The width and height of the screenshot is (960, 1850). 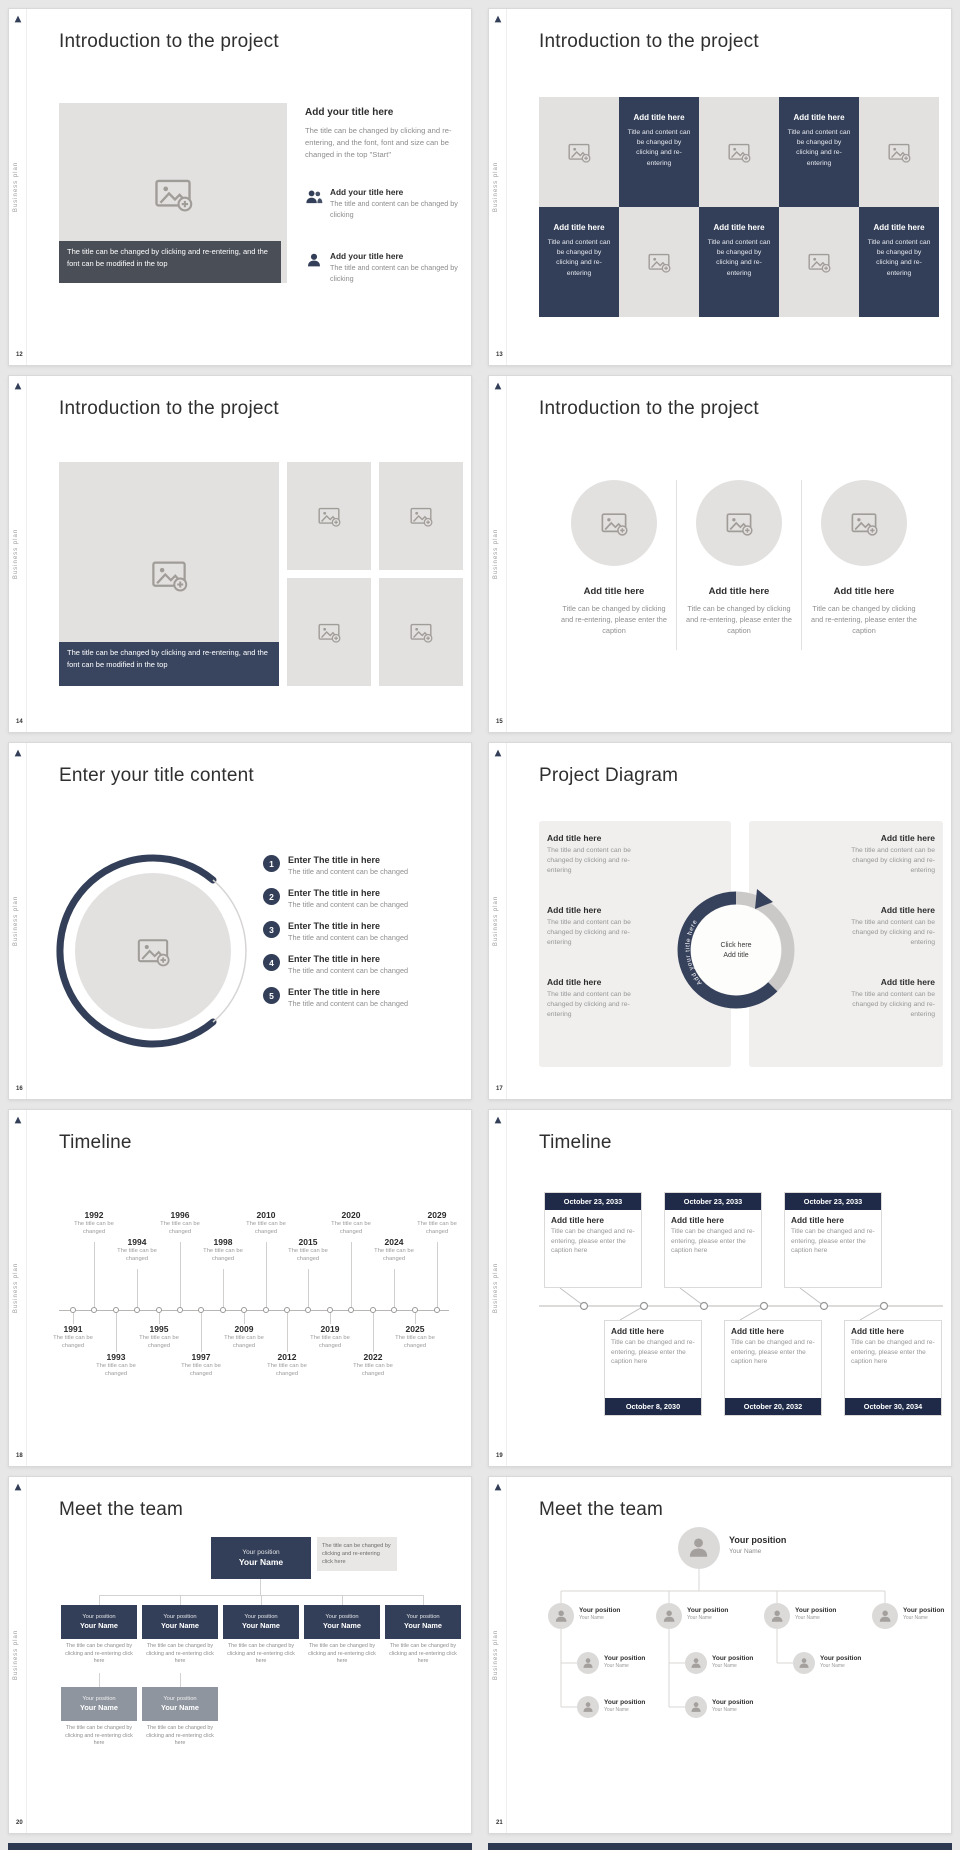 What do you see at coordinates (495, 1288) in the screenshot?
I see `sidebar-vertical-label: Business plan` at bounding box center [495, 1288].